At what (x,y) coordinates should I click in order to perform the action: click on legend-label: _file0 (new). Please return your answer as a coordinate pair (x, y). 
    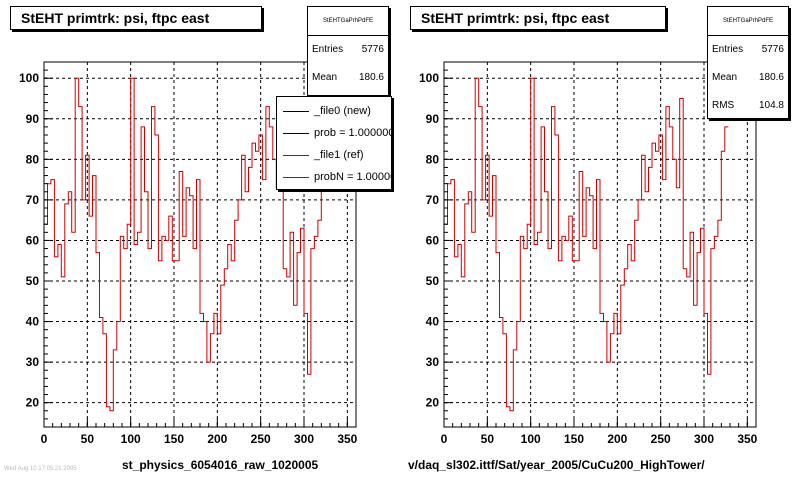
    Looking at the image, I should click on (342, 111).